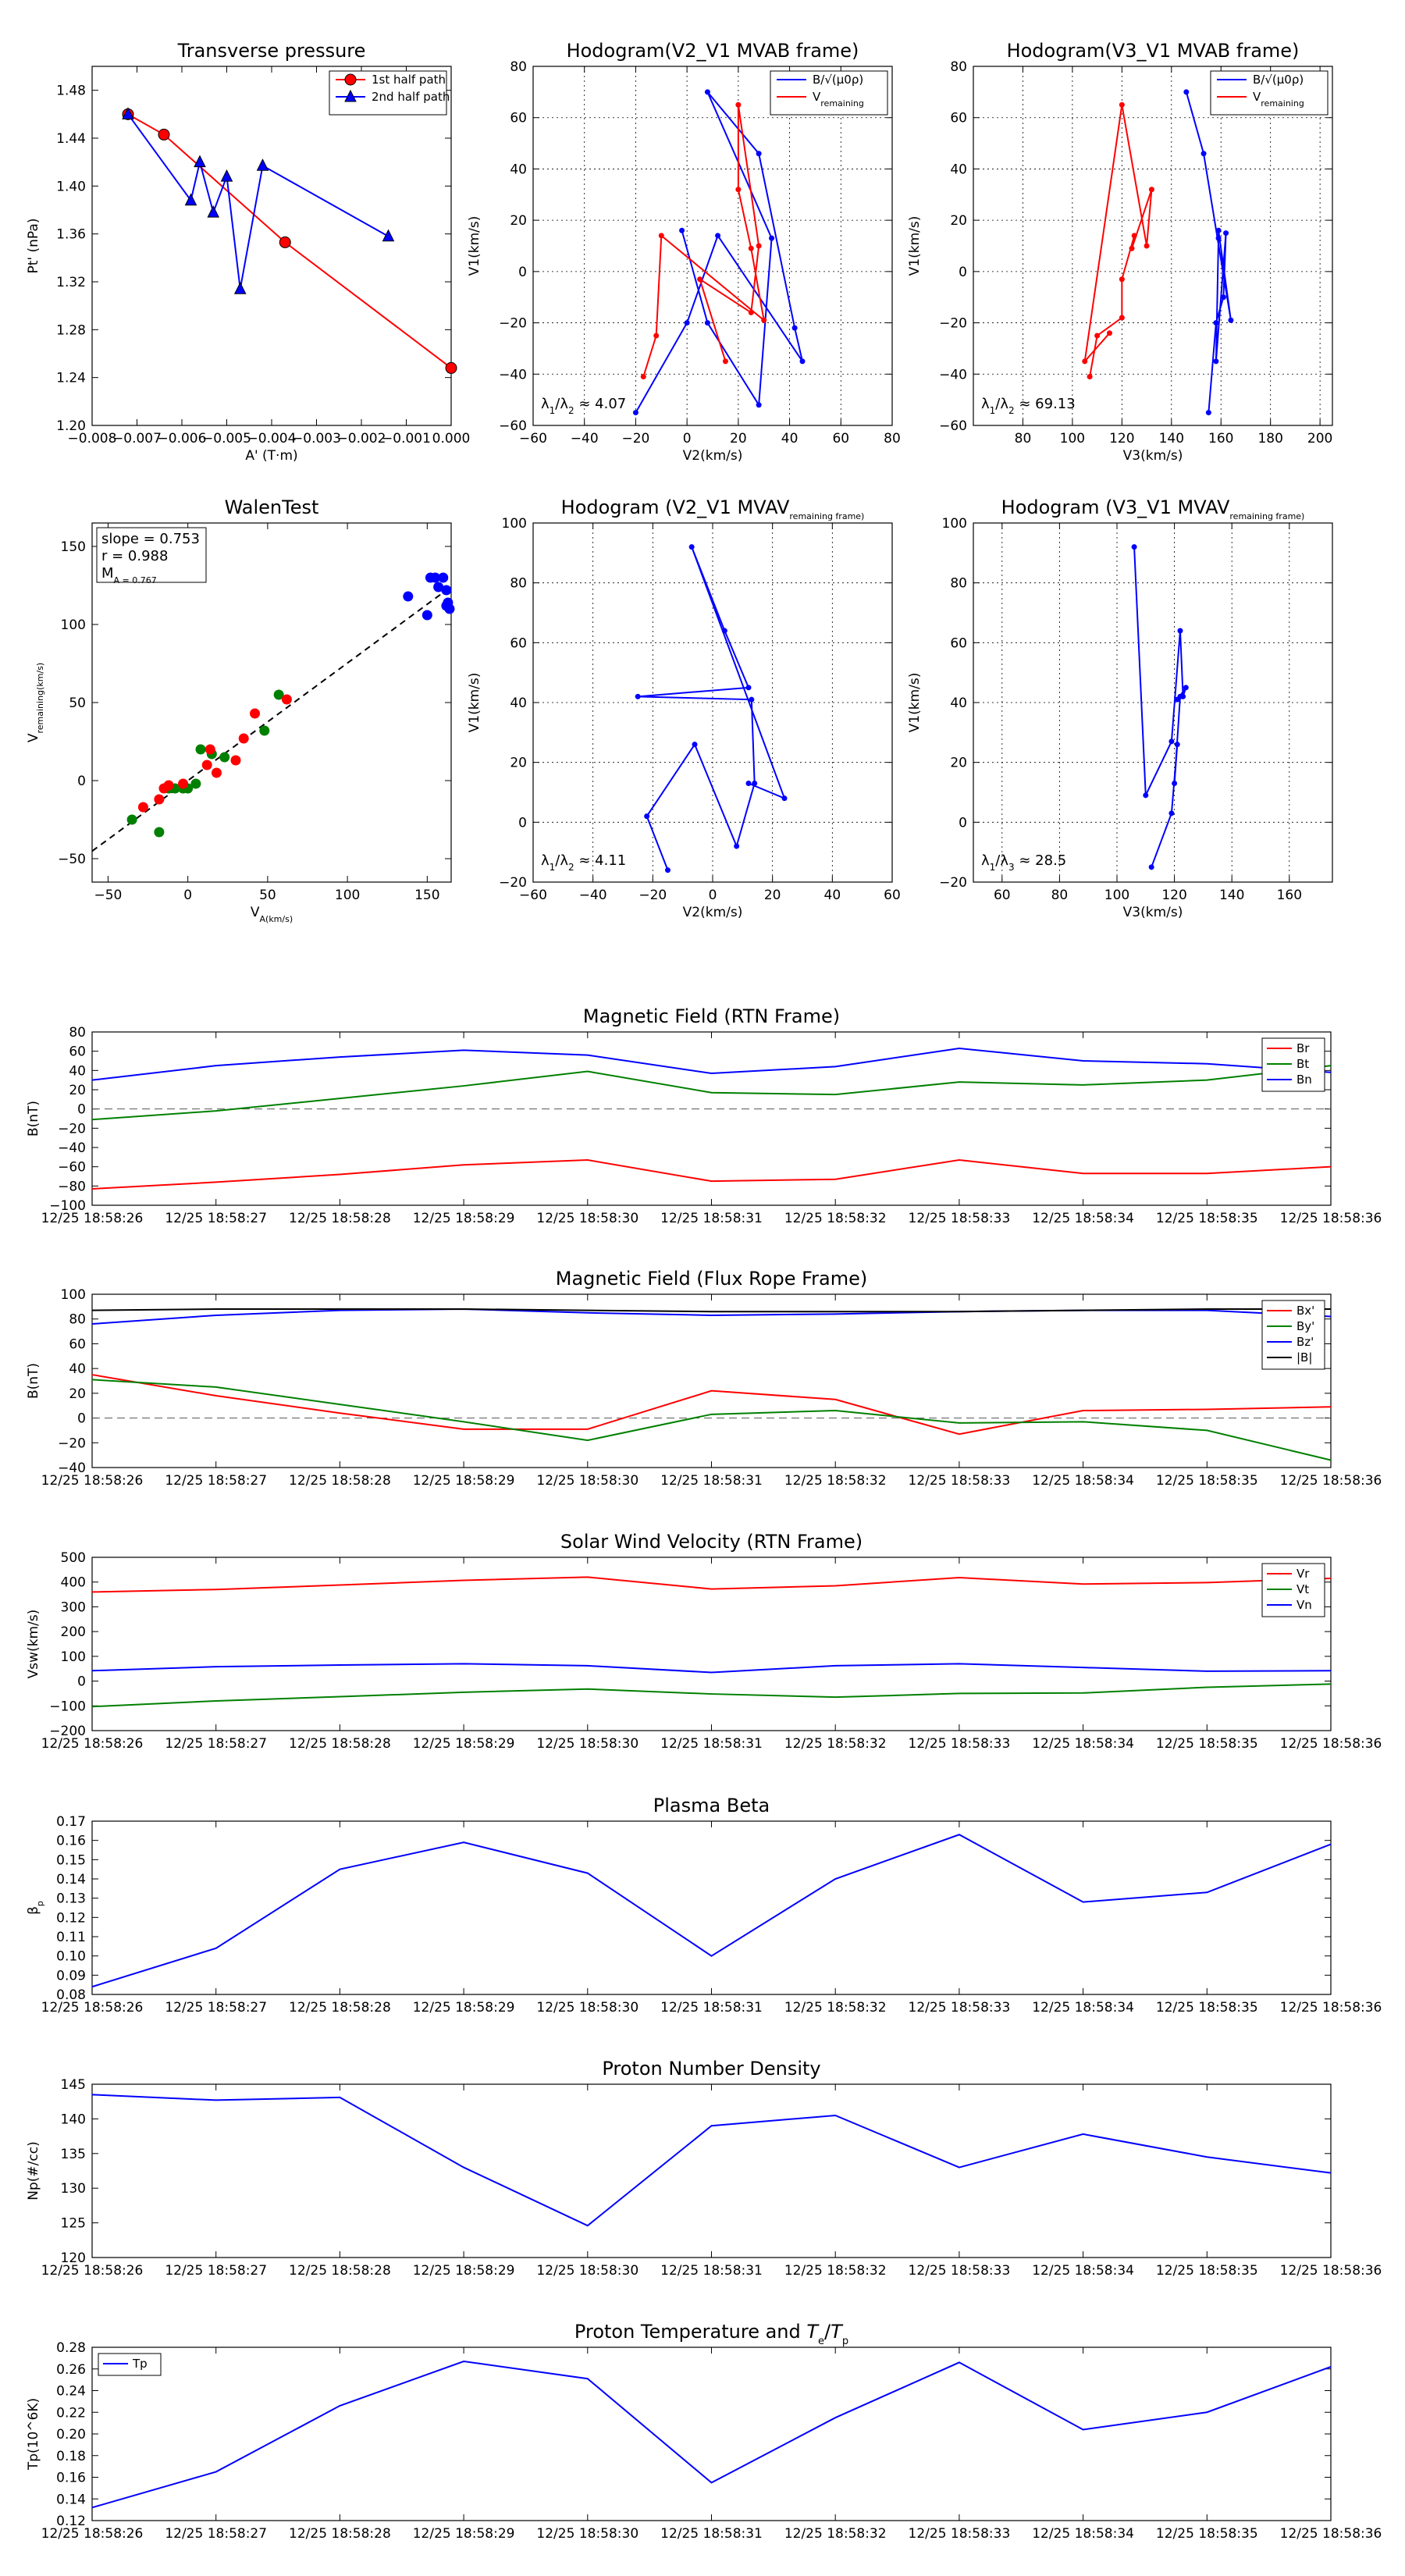  What do you see at coordinates (790, 439) in the screenshot?
I see `x-tick-label: 40` at bounding box center [790, 439].